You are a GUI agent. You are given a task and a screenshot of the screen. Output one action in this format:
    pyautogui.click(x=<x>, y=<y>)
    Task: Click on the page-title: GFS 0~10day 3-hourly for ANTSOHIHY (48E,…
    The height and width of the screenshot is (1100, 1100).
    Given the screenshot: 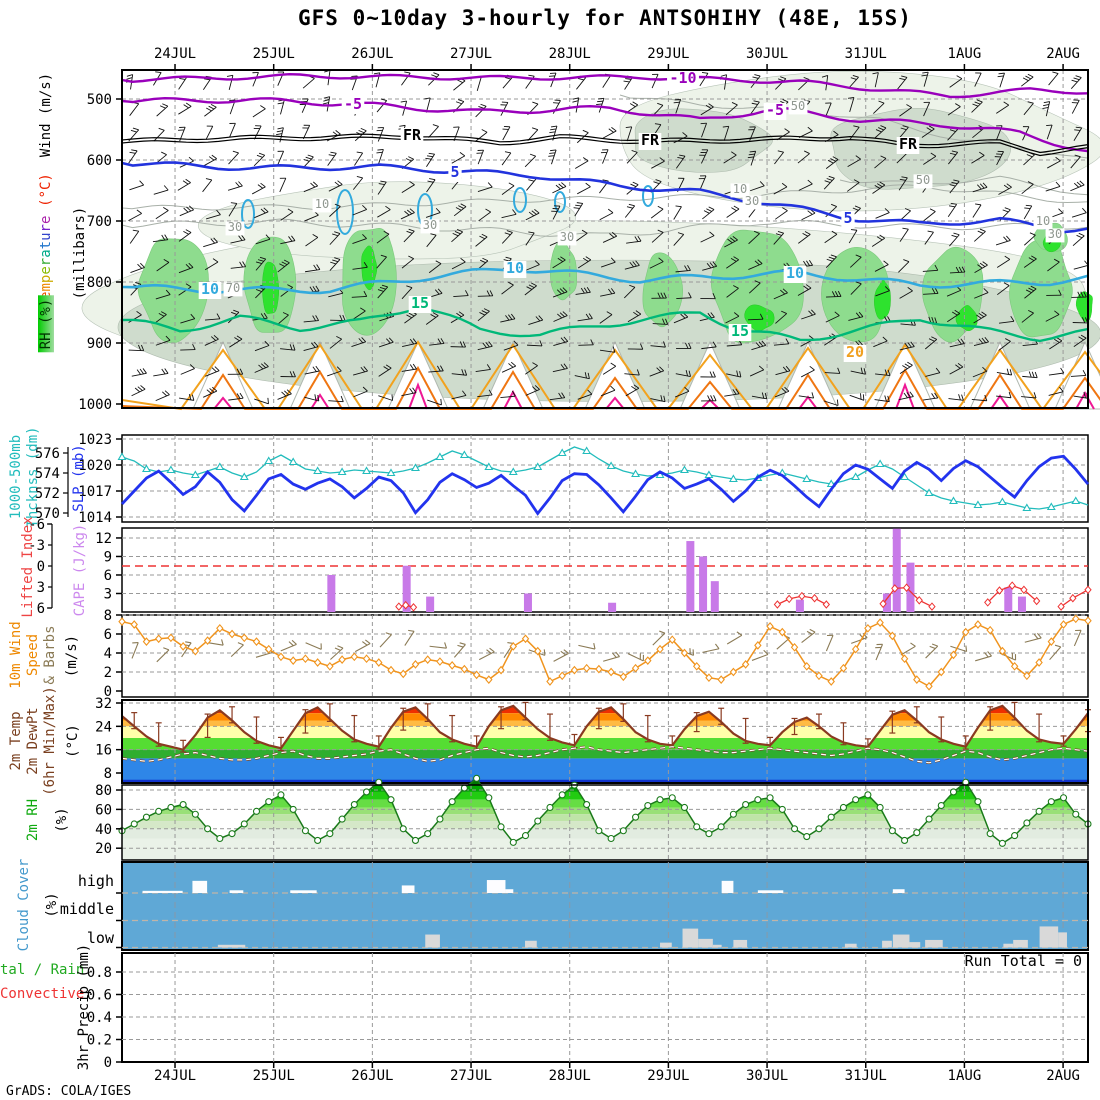 What is the action you would take?
    pyautogui.click(x=605, y=18)
    